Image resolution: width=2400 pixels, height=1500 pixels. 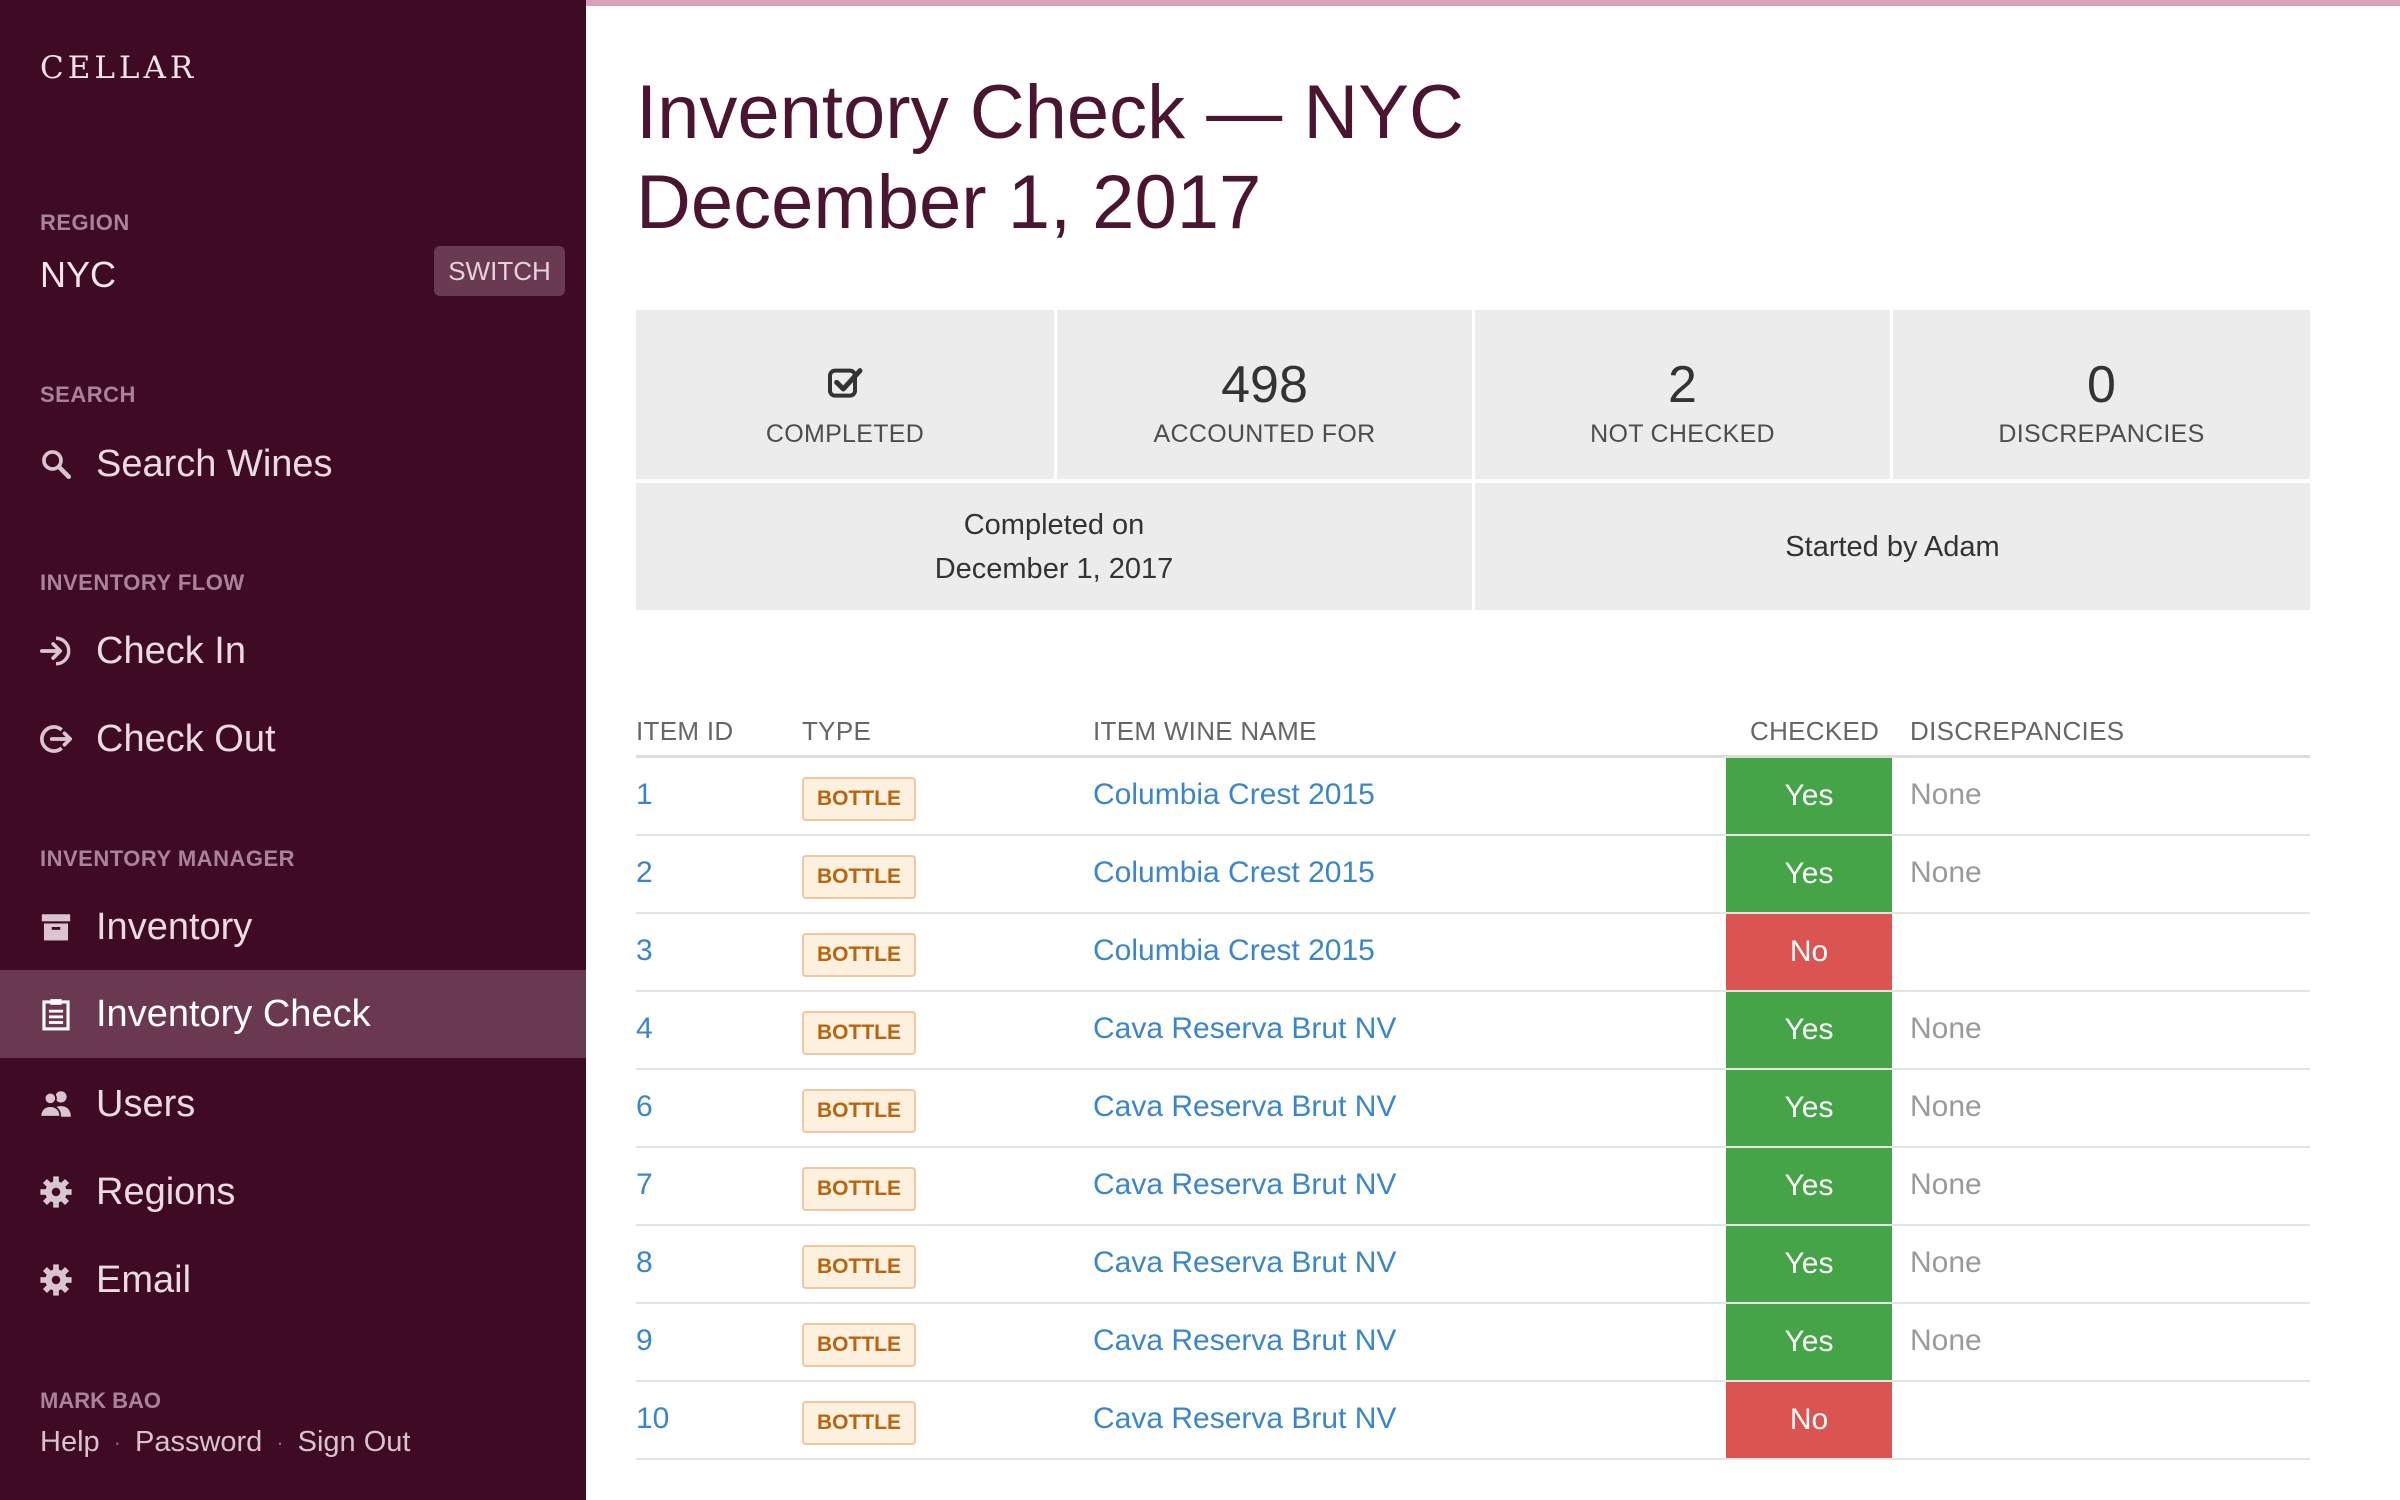 What do you see at coordinates (56, 1014) in the screenshot?
I see `clipboard-icon` at bounding box center [56, 1014].